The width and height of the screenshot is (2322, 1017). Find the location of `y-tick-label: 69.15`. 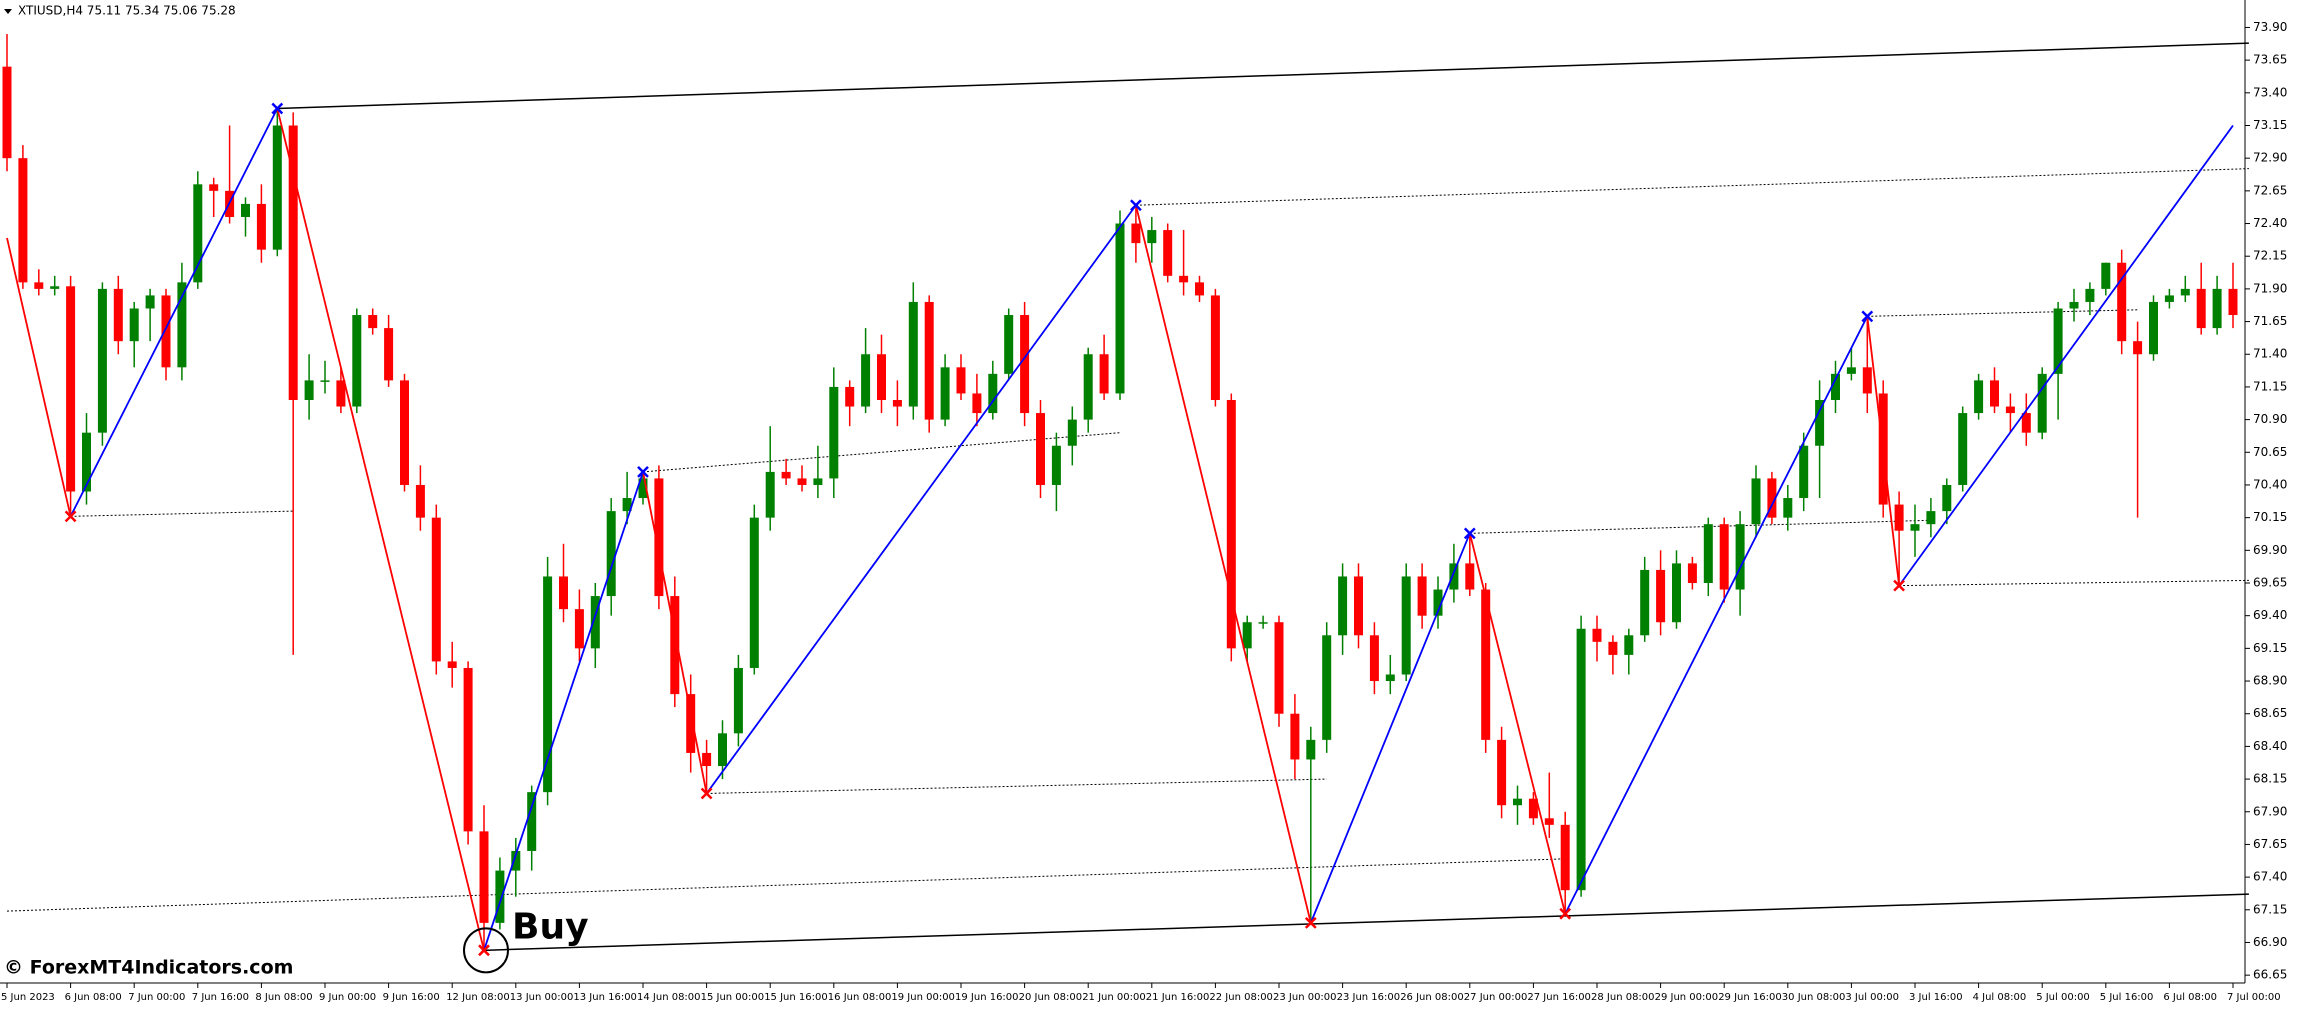

y-tick-label: 69.15 is located at coordinates (2270, 648).